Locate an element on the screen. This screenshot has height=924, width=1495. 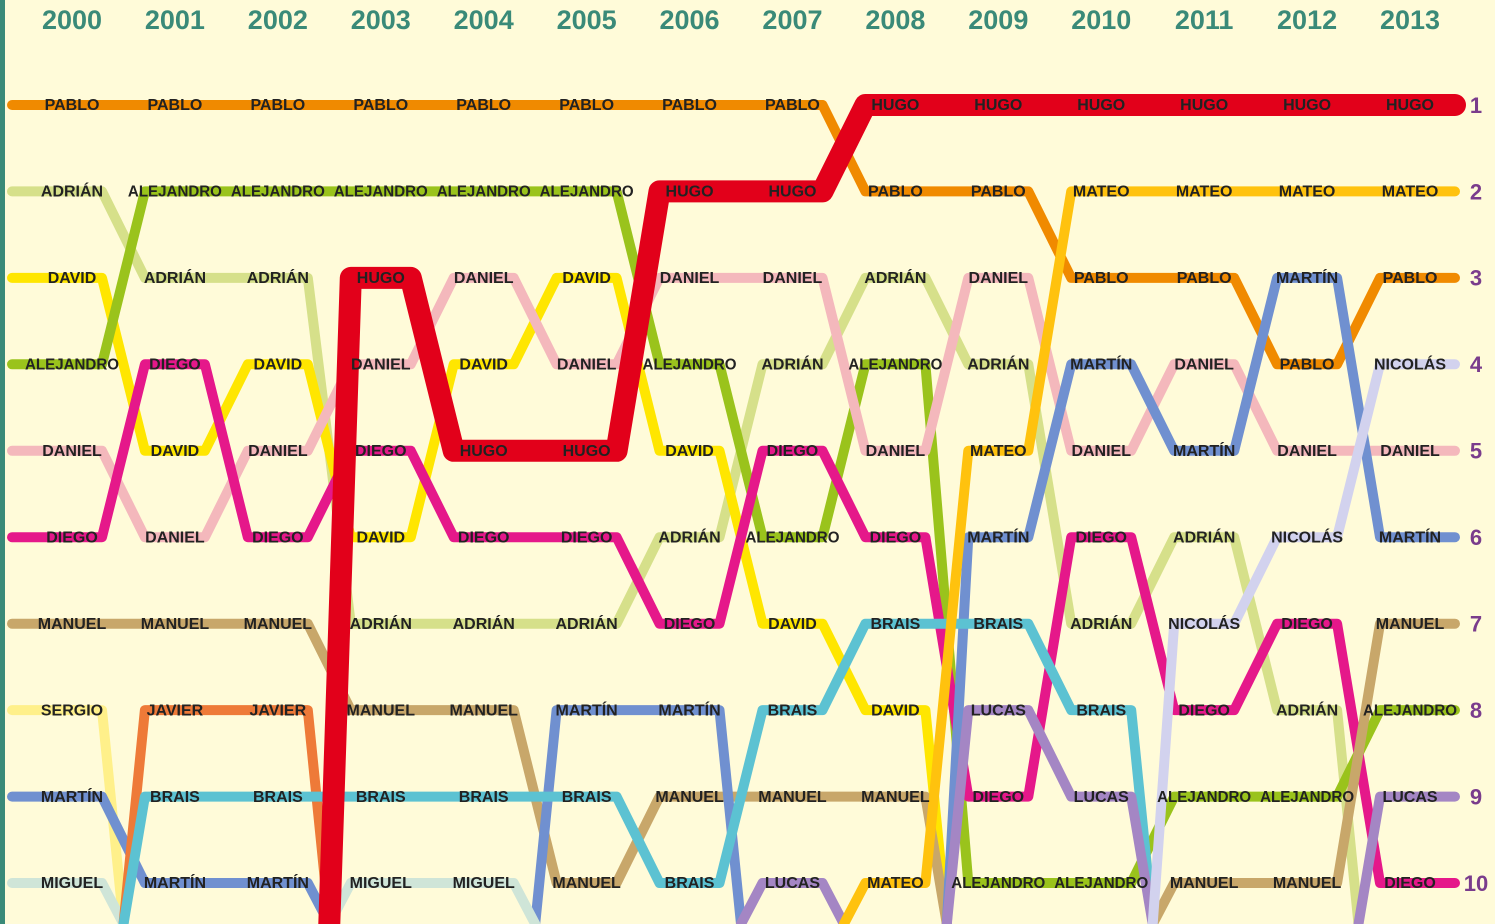
year-label: 2011 is located at coordinates (1204, 20).